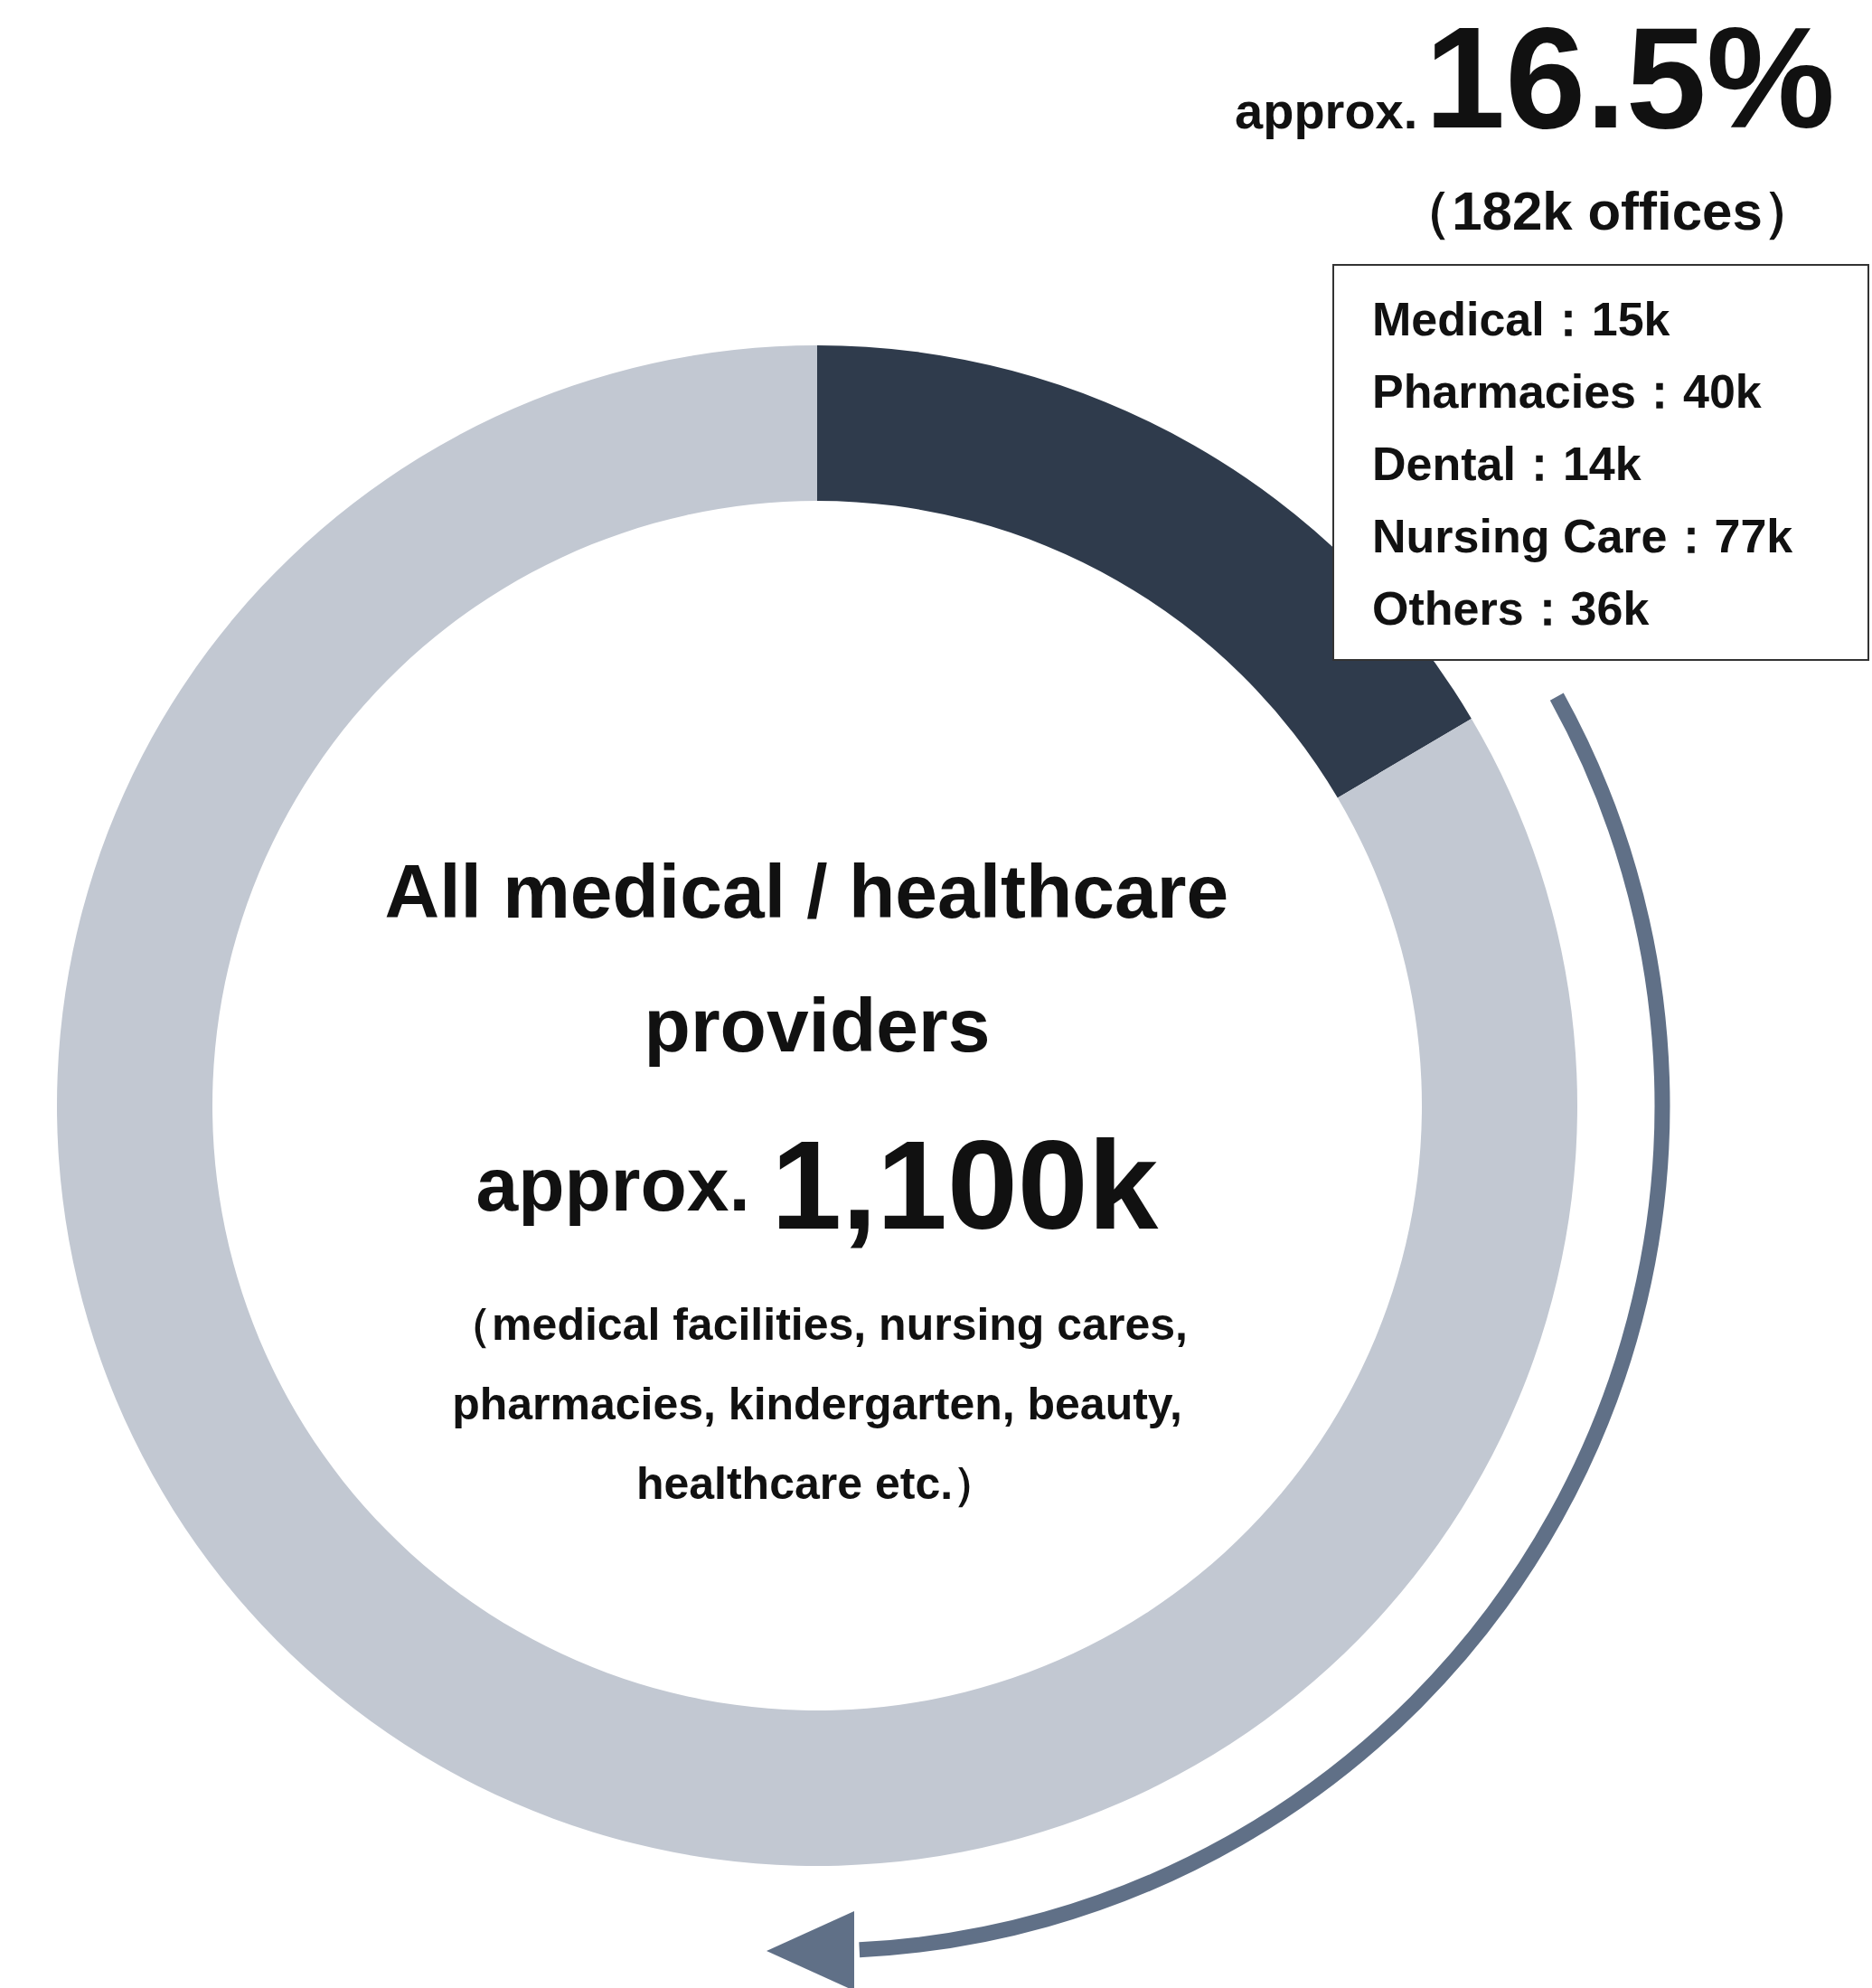 This screenshot has height=1988, width=1872. Describe the element at coordinates (1607, 210) in the screenshot. I see `text: （182k offices）` at that location.